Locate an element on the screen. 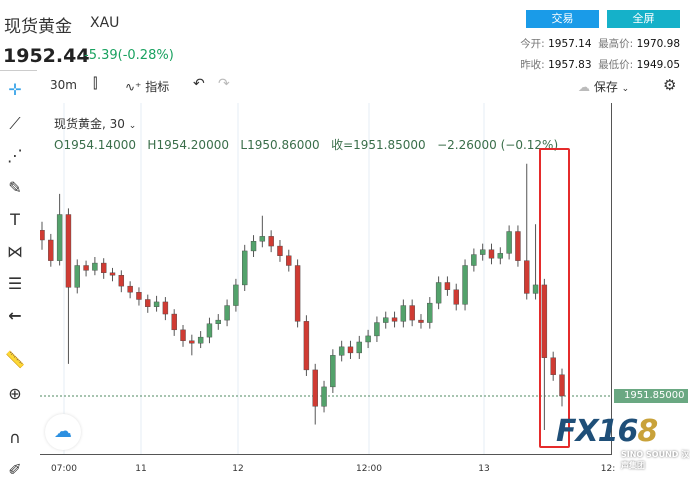 The height and width of the screenshot is (482, 690). indicators-button: ∿⁺ 指标 is located at coordinates (147, 86).